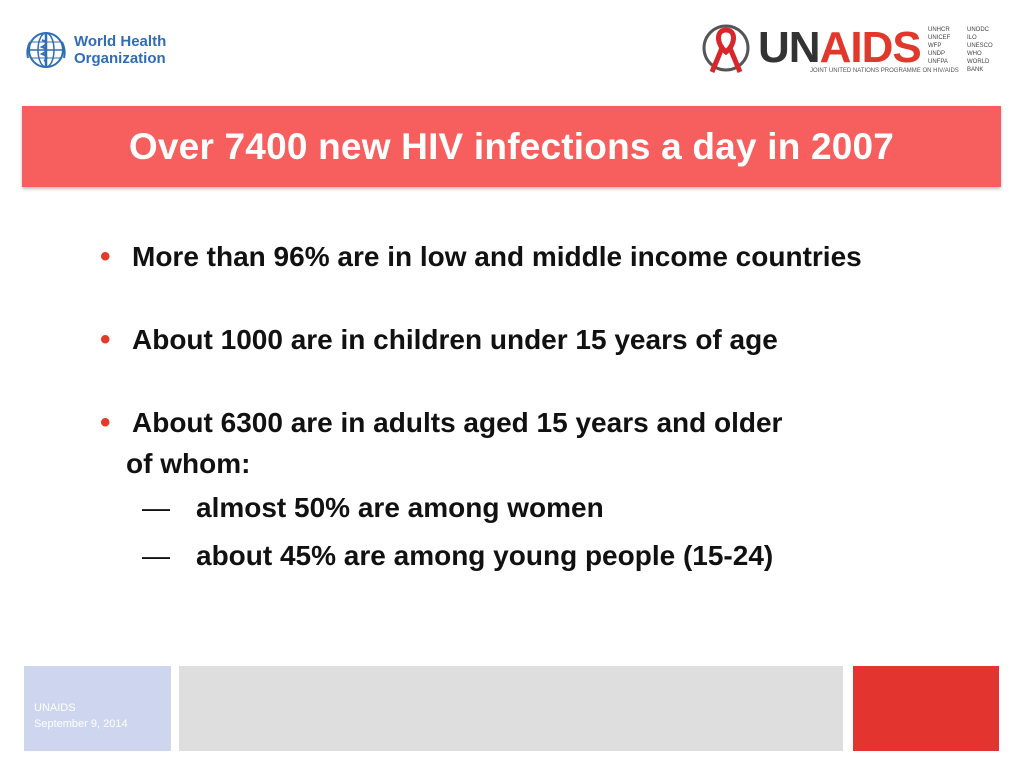 This screenshot has width=1024, height=768. I want to click on cosponsor: UNESCO, so click(980, 46).